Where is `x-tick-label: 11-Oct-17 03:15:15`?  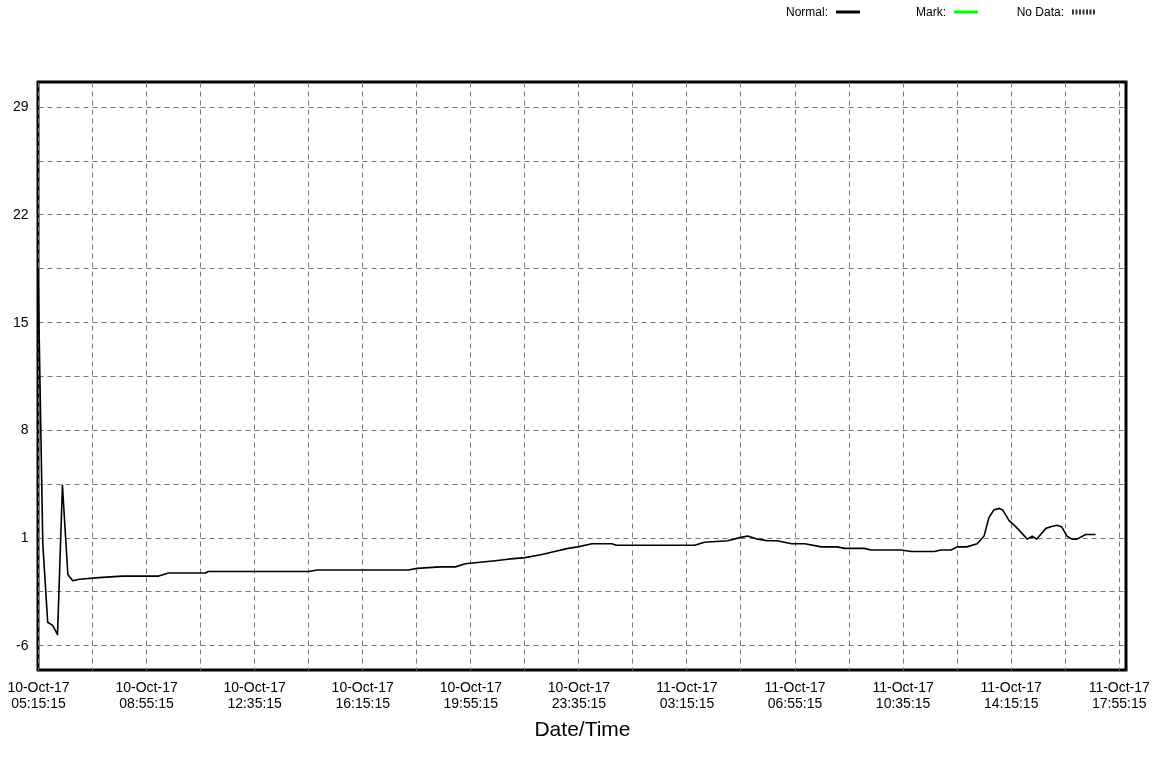 x-tick-label: 11-Oct-17 03:15:15 is located at coordinates (687, 694).